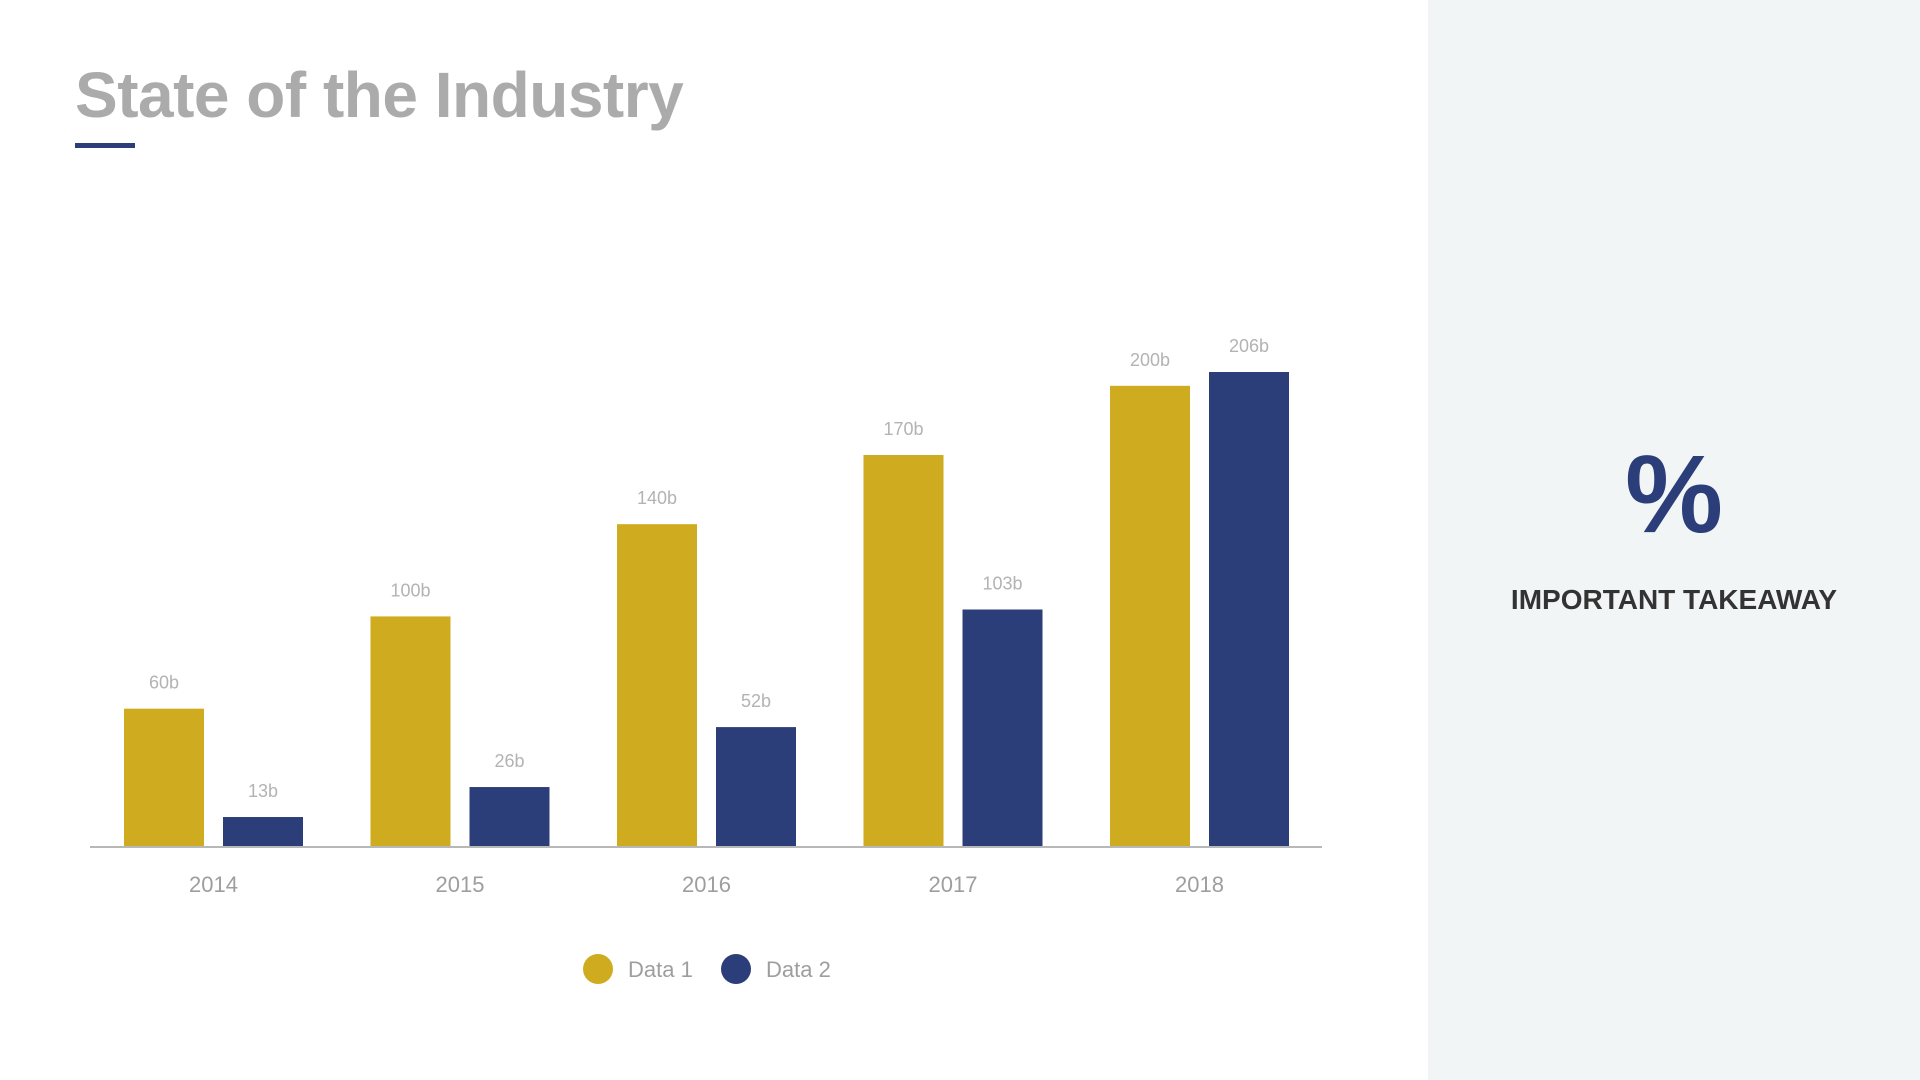 The height and width of the screenshot is (1080, 1920). What do you see at coordinates (657, 685) in the screenshot?
I see `bar-data-1-2016` at bounding box center [657, 685].